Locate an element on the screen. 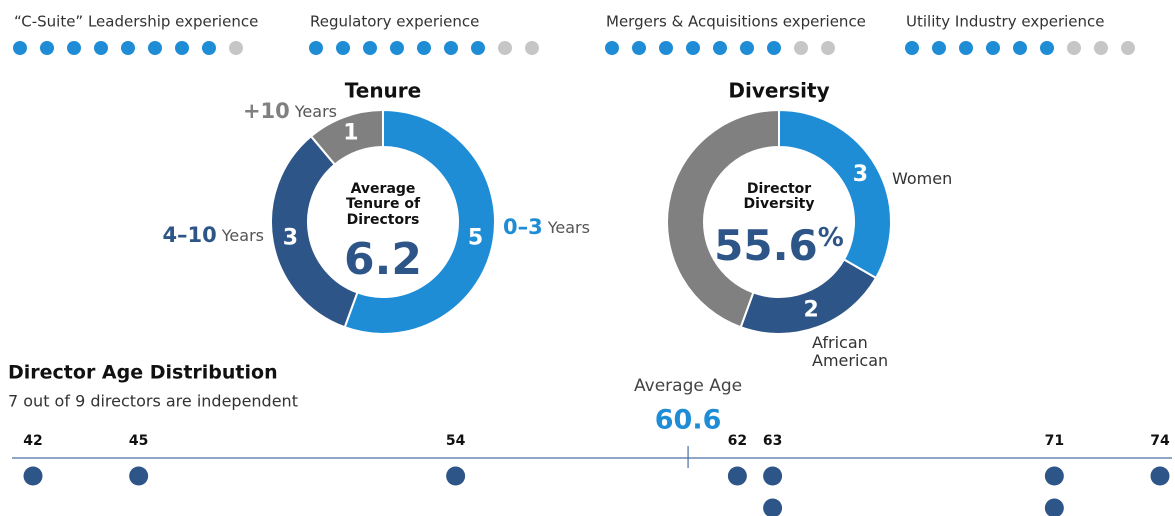 Image resolution: width=1175 pixels, height=516 pixels. x-tick-label: 54 is located at coordinates (456, 441).